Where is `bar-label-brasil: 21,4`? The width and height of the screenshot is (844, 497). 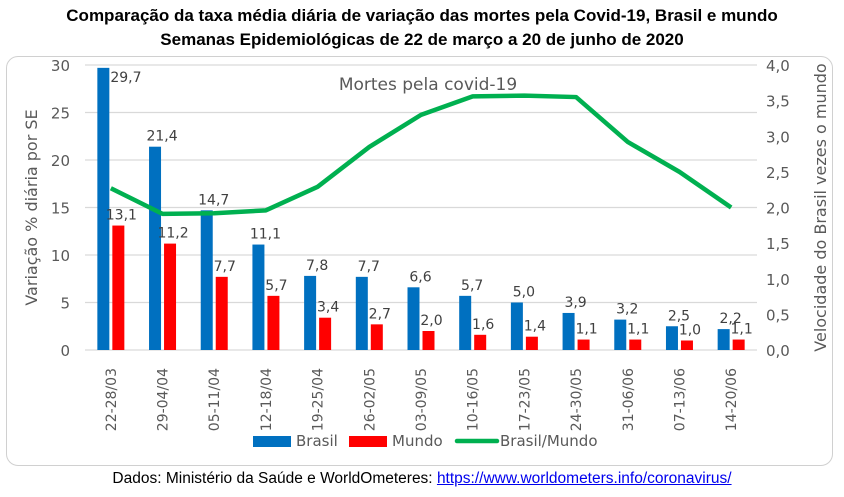
bar-label-brasil: 21,4 is located at coordinates (161, 137).